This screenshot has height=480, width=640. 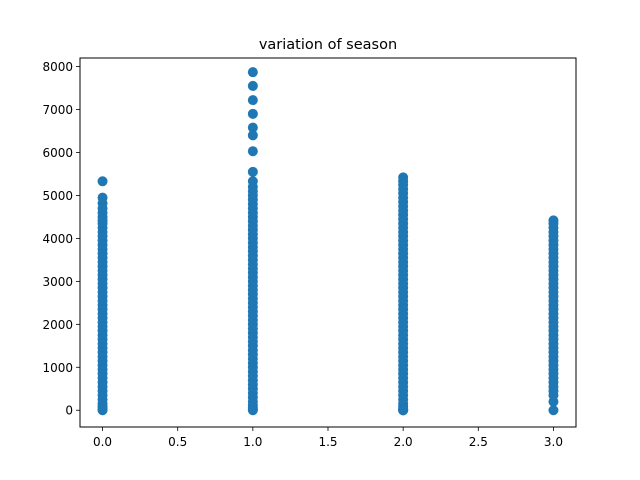 What do you see at coordinates (57, 282) in the screenshot?
I see `y-tick-label: 3000` at bounding box center [57, 282].